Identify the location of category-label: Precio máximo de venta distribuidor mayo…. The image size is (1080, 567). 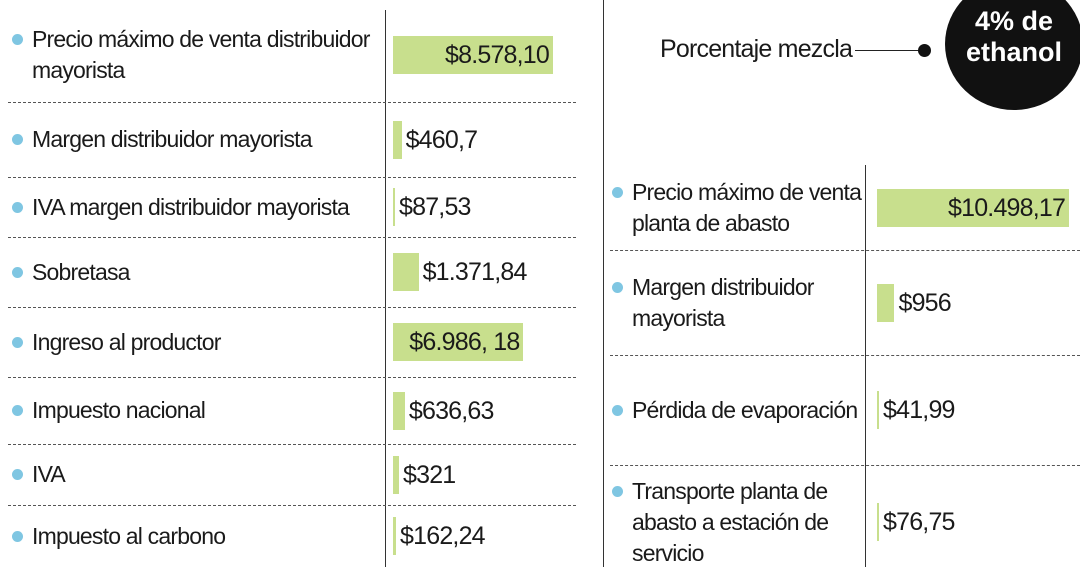
(201, 54).